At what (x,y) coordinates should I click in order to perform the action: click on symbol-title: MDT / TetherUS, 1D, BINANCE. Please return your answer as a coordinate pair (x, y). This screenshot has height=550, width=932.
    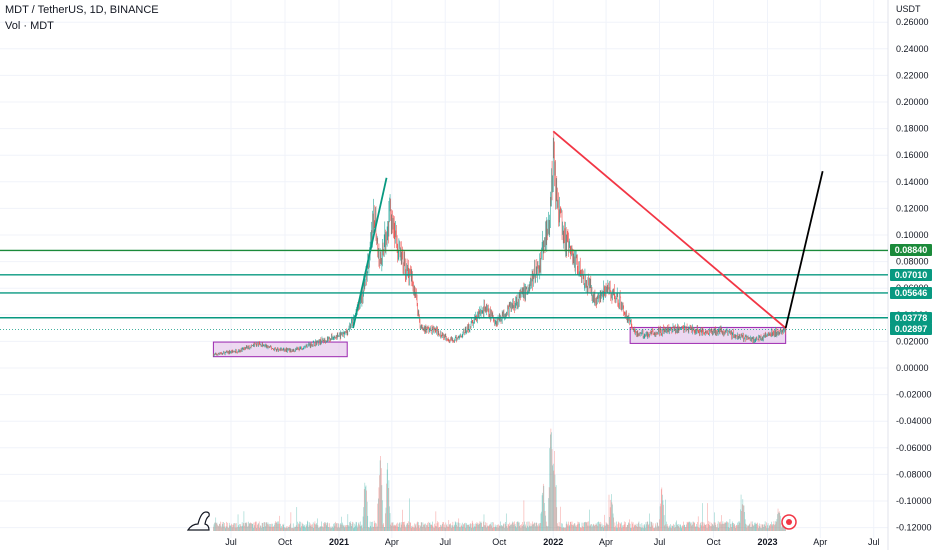
    Looking at the image, I should click on (82, 10).